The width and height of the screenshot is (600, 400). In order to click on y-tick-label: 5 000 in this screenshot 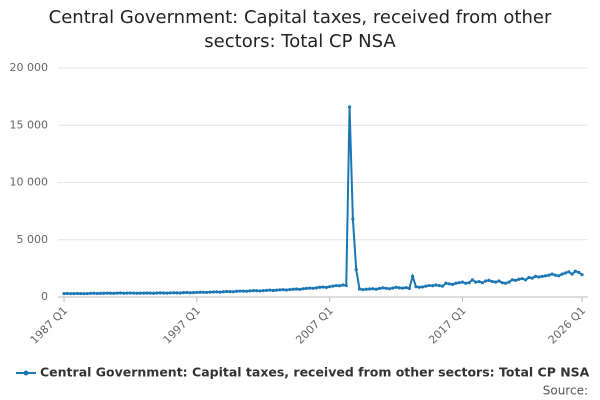, I will do `click(33, 239)`.